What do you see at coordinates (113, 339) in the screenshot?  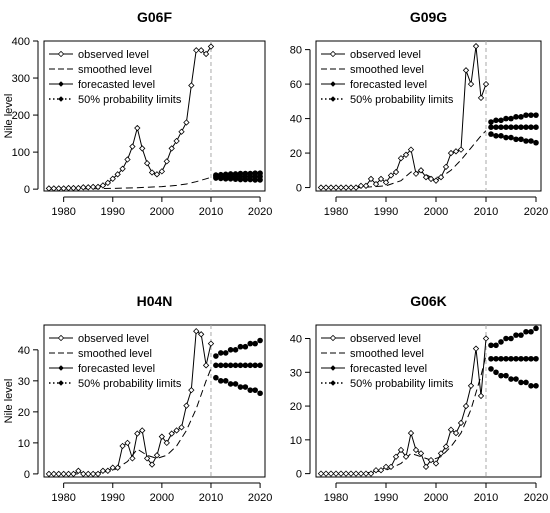 I see `legend-label: observed level` at bounding box center [113, 339].